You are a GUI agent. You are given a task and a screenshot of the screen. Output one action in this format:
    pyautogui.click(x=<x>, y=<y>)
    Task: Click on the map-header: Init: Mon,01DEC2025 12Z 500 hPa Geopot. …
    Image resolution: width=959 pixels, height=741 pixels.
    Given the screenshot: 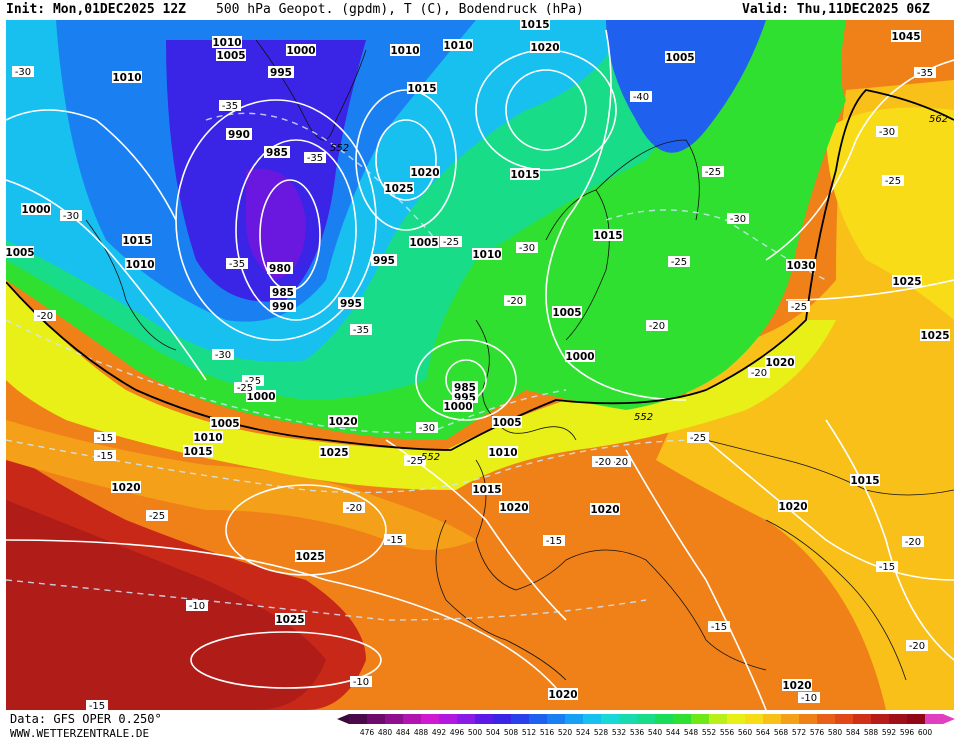 What is the action you would take?
    pyautogui.click(x=479, y=10)
    